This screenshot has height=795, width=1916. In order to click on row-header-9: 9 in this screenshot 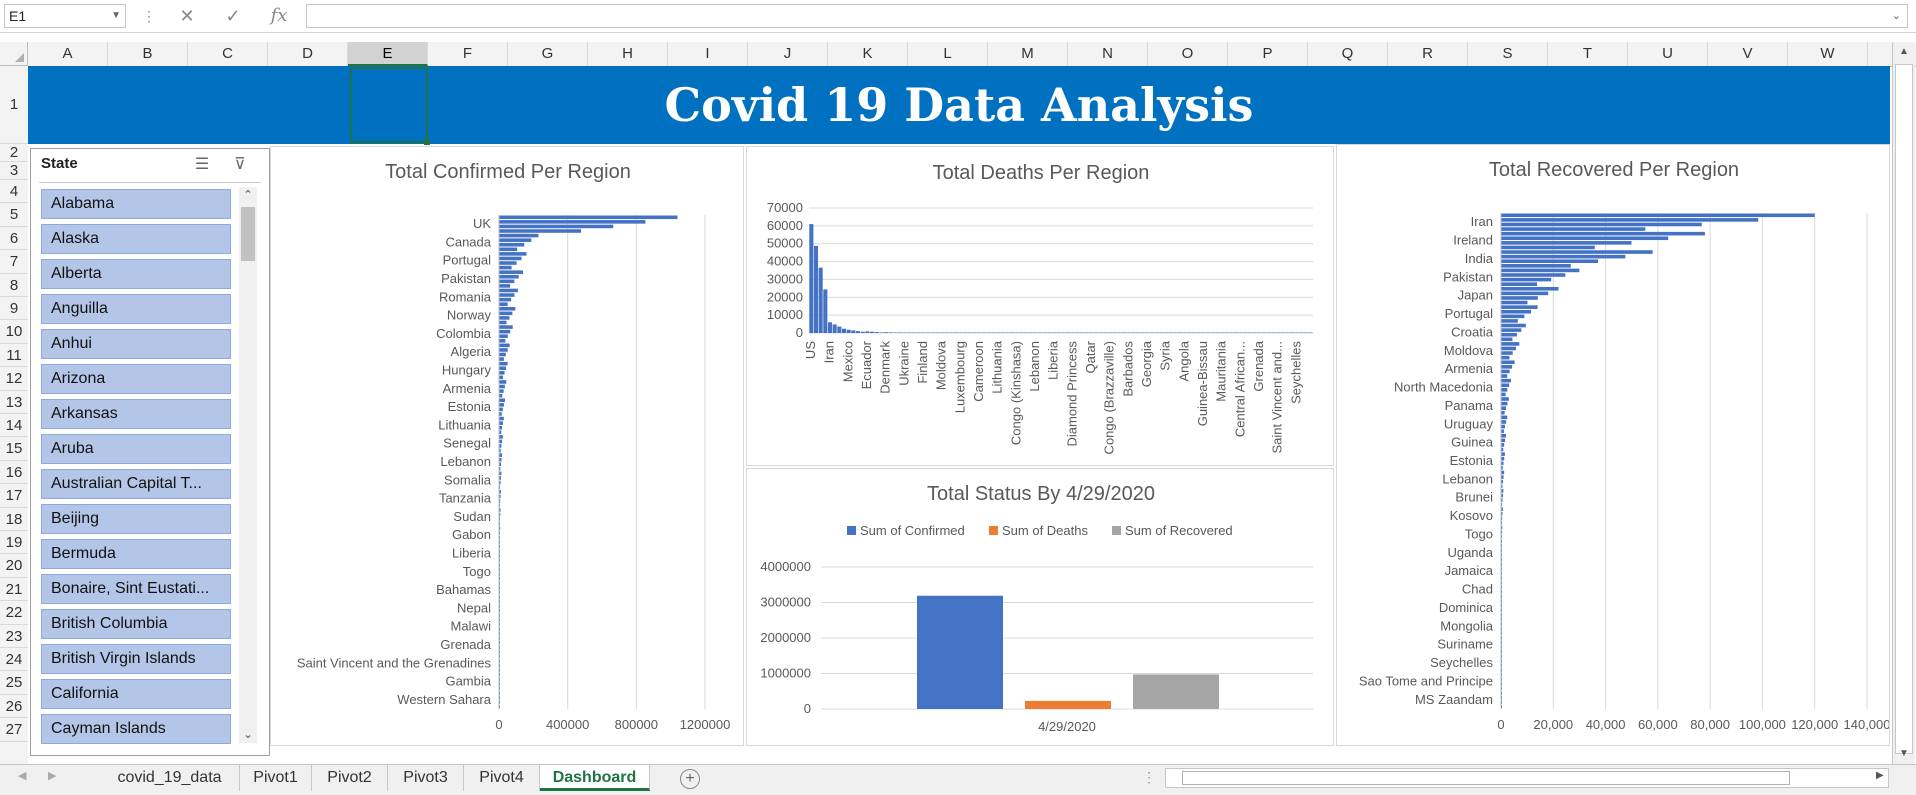, I will do `click(14, 309)`.